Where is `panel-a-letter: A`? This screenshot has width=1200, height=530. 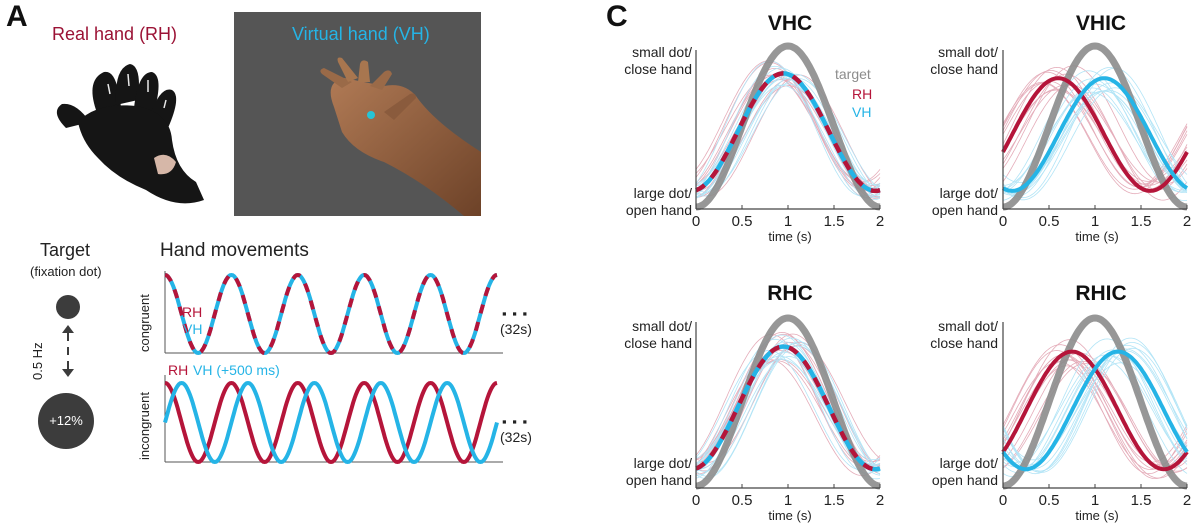
panel-a-letter: A is located at coordinates (17, 16).